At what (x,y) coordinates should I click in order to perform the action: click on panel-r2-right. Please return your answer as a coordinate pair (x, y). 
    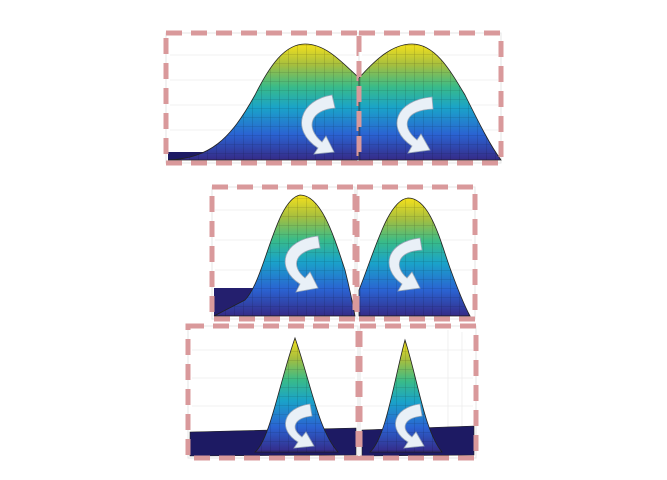
    Looking at the image, I should click on (416, 253).